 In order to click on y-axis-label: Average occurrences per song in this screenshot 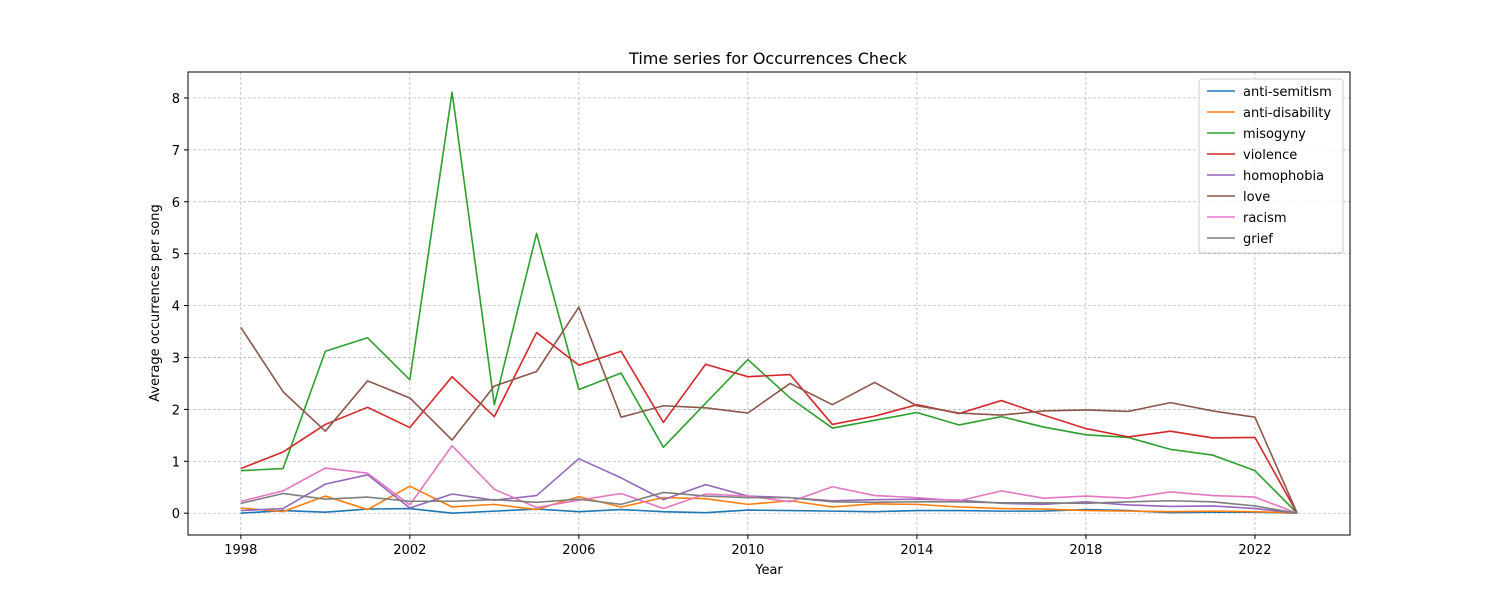, I will do `click(155, 302)`.